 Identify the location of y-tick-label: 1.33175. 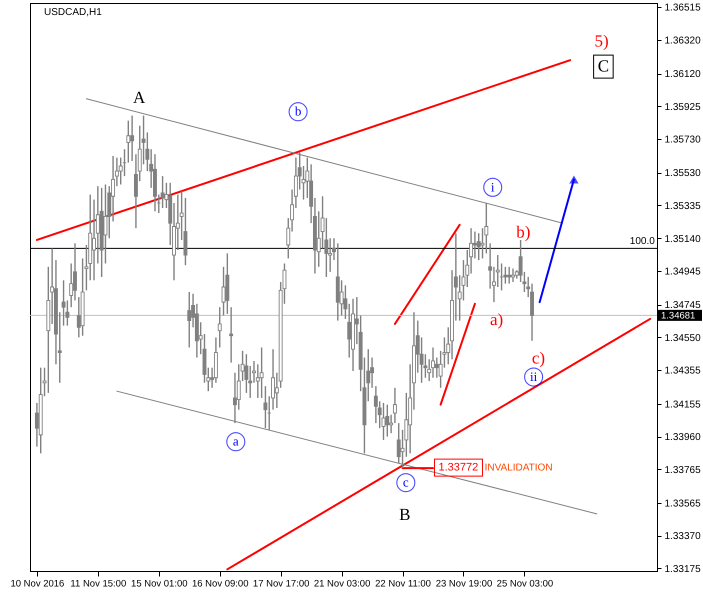
(683, 569).